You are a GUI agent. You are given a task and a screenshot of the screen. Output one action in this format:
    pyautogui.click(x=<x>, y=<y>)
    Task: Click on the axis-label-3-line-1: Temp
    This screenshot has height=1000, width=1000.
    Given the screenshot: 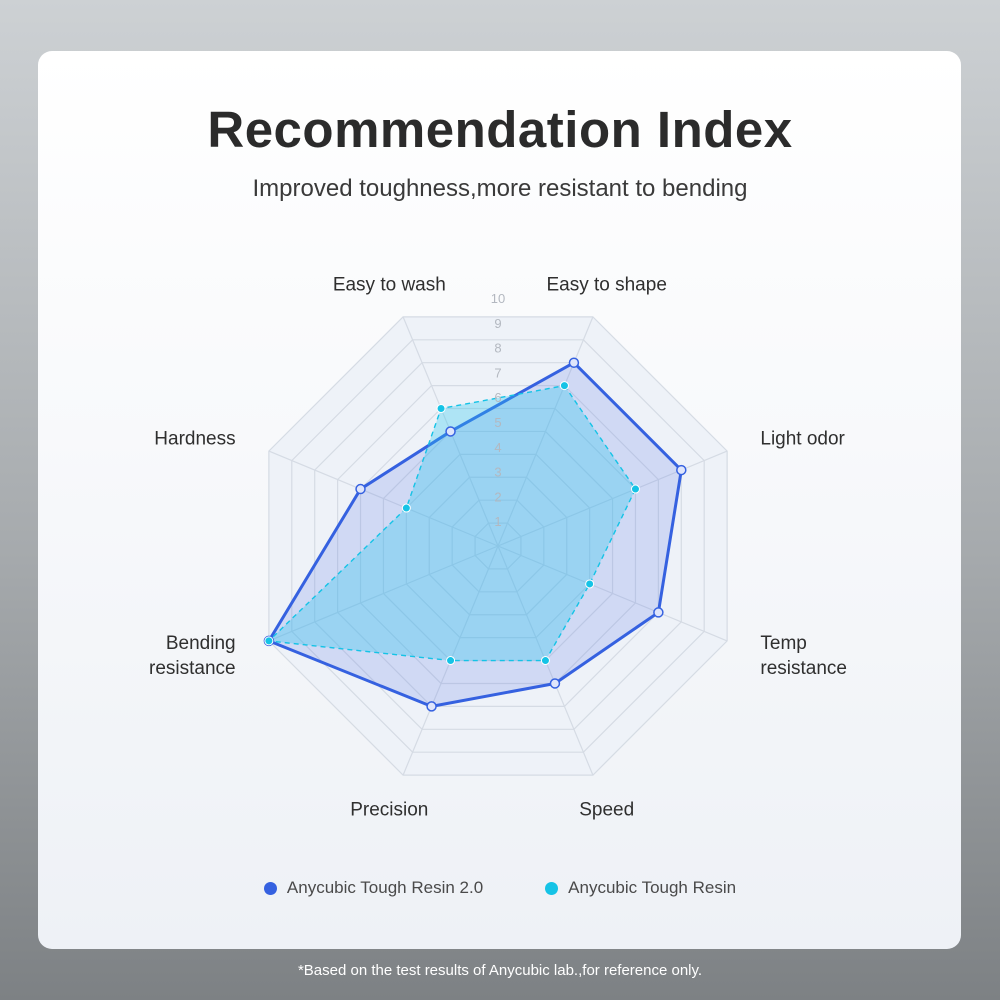 What is the action you would take?
    pyautogui.click(x=783, y=643)
    